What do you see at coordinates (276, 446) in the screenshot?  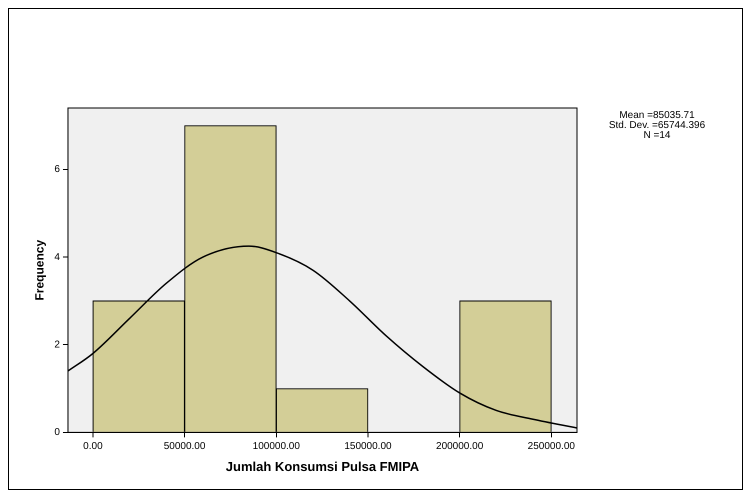 I see `x-tick-label: 100000.00` at bounding box center [276, 446].